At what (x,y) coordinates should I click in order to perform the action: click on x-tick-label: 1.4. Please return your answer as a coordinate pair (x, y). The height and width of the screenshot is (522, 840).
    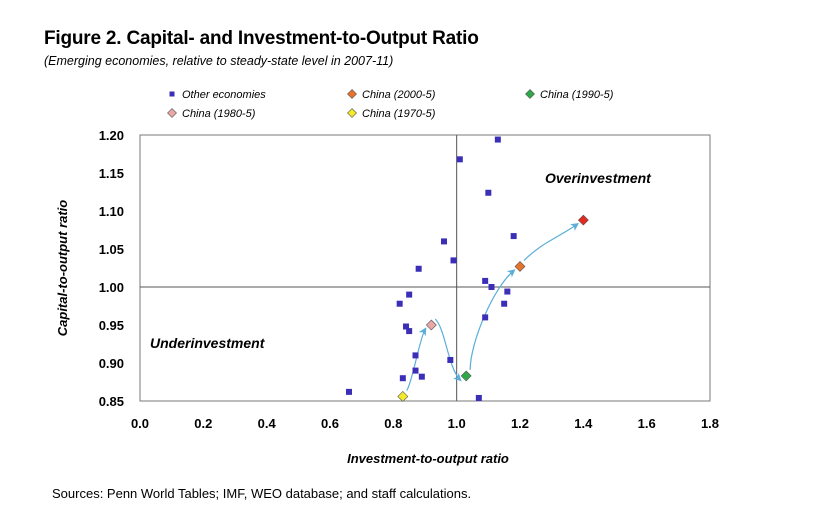
    Looking at the image, I should click on (583, 423).